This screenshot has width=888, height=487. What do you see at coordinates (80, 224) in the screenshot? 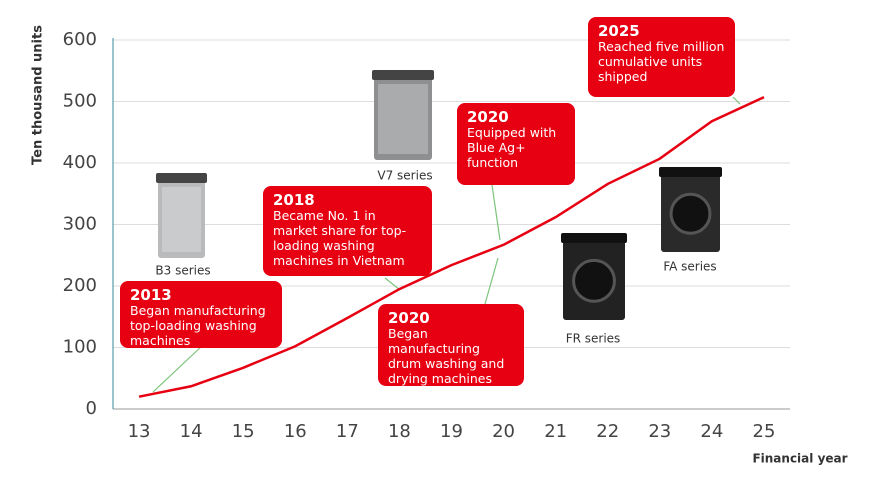
I see `y-tick-label: 300` at bounding box center [80, 224].